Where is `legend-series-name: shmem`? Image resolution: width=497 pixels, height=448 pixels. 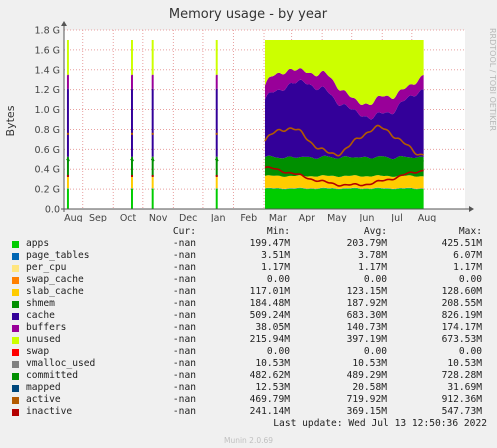
legend-series-name: shmem is located at coordinates (40, 303).